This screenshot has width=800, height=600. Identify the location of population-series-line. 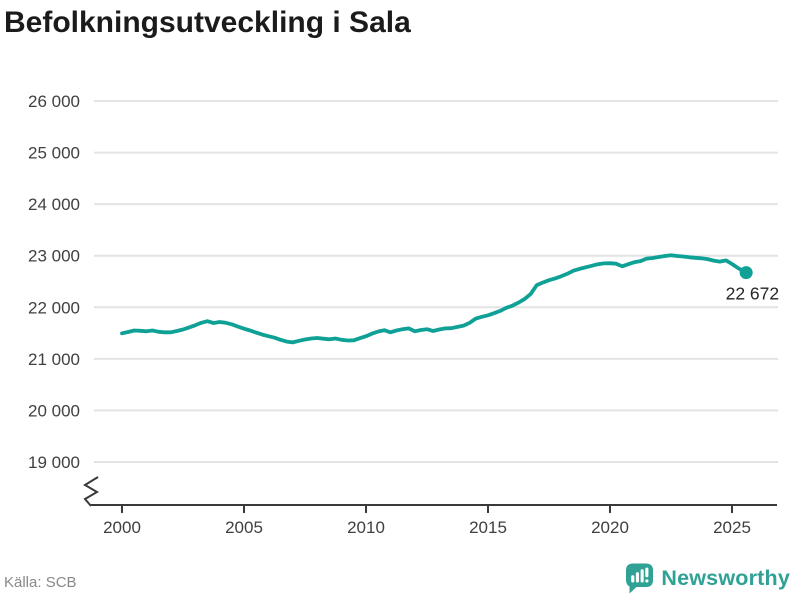
(434, 299).